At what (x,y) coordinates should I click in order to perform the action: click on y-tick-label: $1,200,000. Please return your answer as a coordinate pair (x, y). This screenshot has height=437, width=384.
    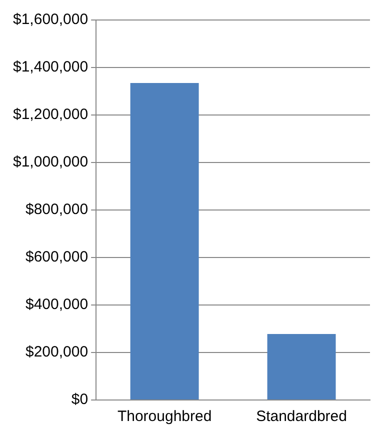
    Looking at the image, I should click on (50, 115).